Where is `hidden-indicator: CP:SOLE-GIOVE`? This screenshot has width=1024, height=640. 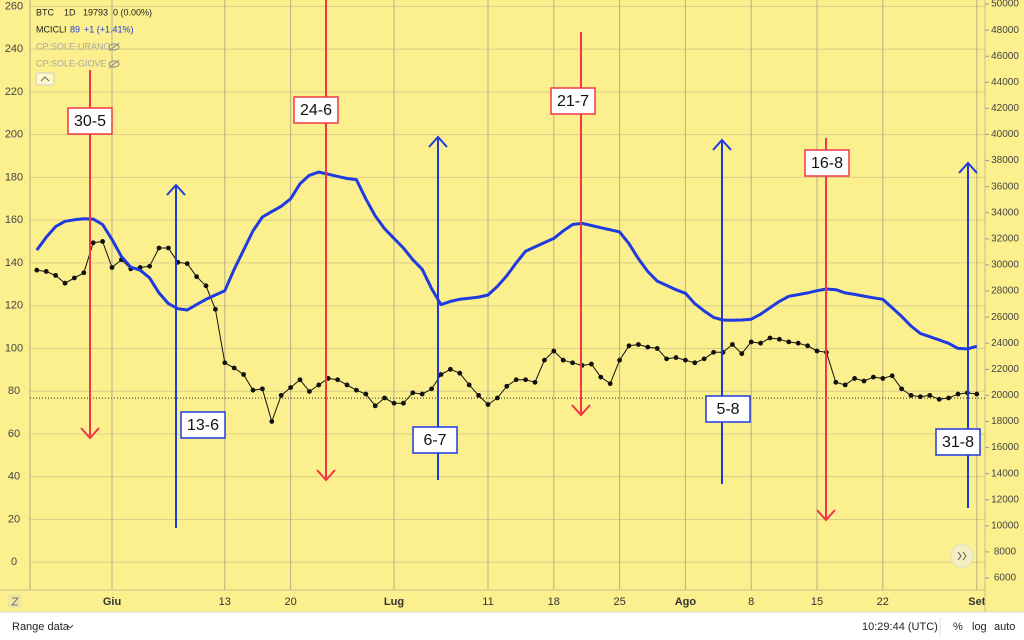
hidden-indicator: CP:SOLE-GIOVE is located at coordinates (71, 63).